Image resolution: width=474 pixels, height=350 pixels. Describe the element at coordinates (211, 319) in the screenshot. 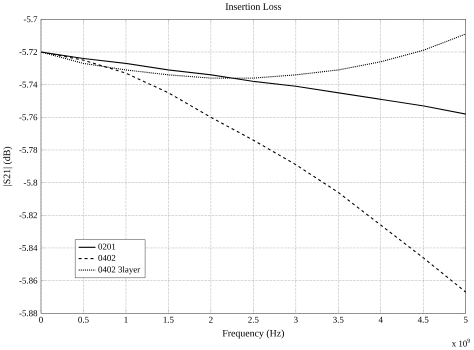

I see `x-tick-label: 2` at that location.